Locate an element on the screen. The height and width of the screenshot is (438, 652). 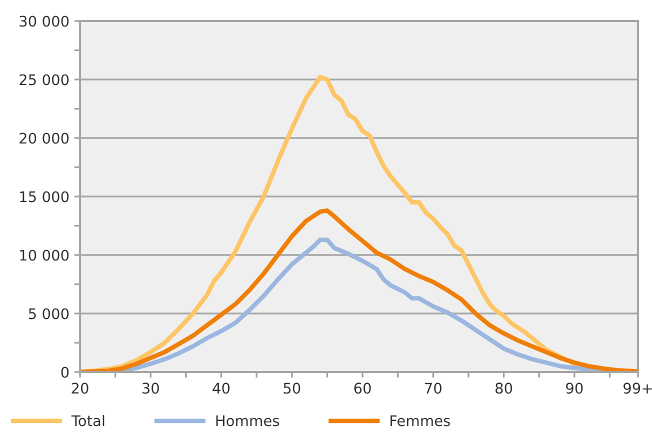
x-tick-label: 60 is located at coordinates (362, 388).